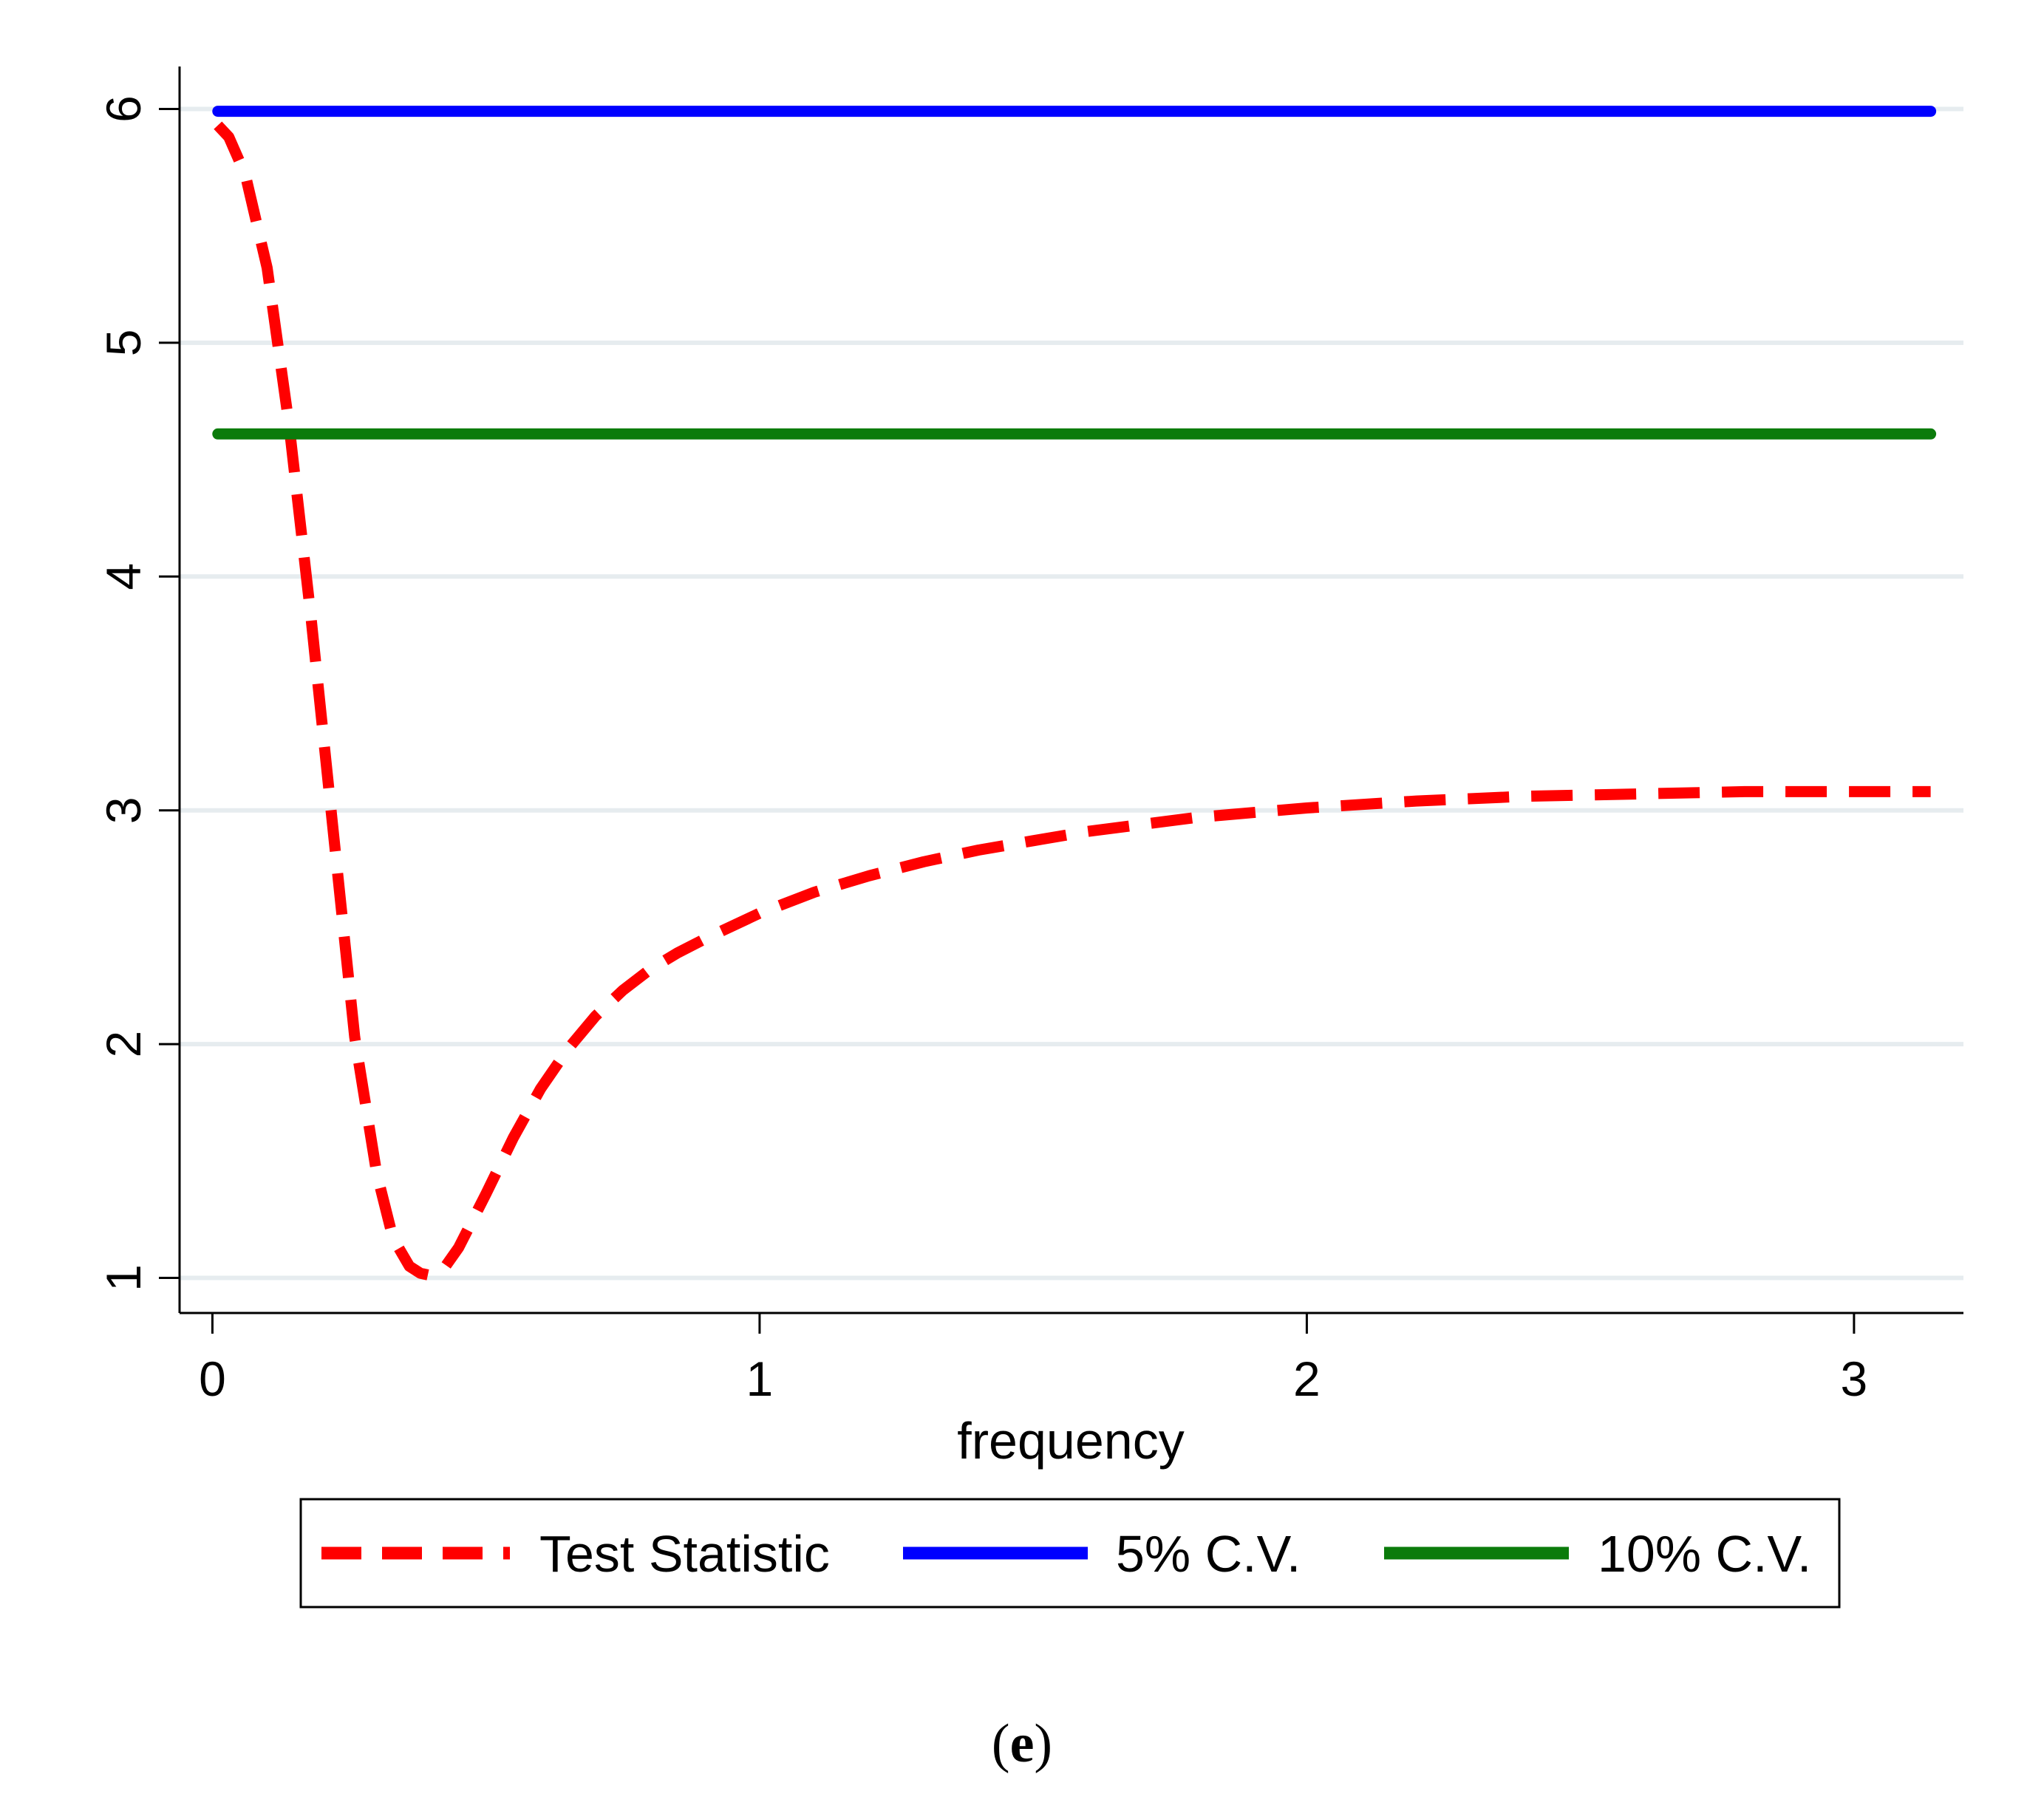 This screenshot has width=2044, height=1794. I want to click on legend-label-test-statistic: Test Statistic, so click(684, 1554).